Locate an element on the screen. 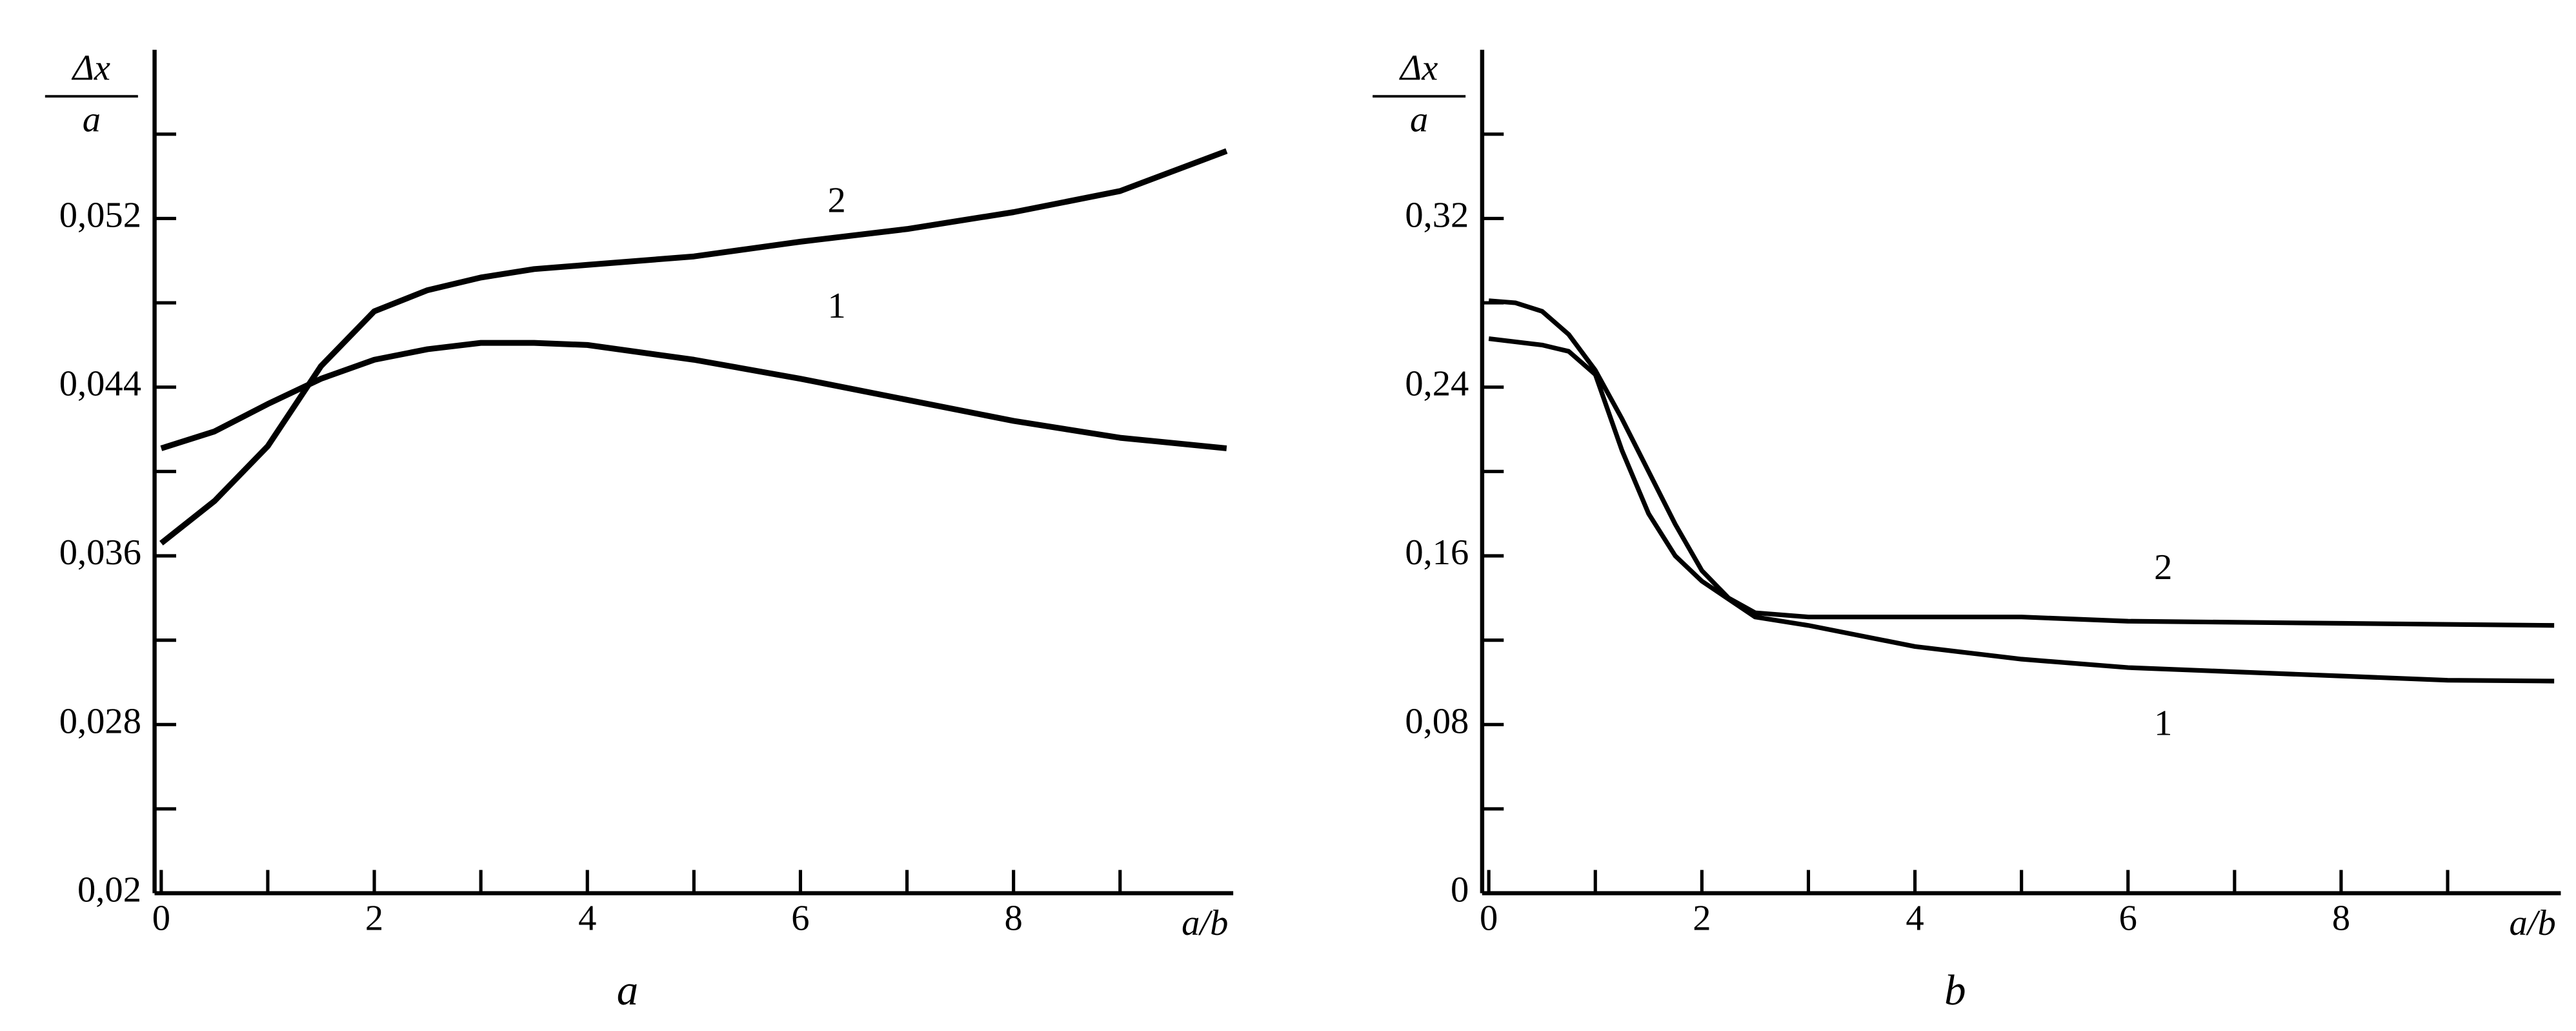 Image resolution: width=2576 pixels, height=1031 pixels. caption: a is located at coordinates (627, 990).